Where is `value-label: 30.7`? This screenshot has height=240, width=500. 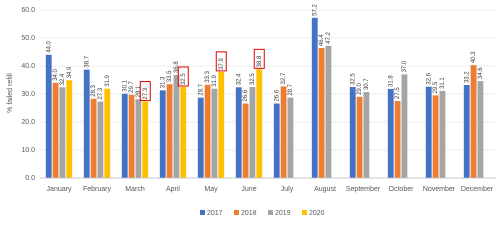
value-label: 30.7 is located at coordinates (367, 84).